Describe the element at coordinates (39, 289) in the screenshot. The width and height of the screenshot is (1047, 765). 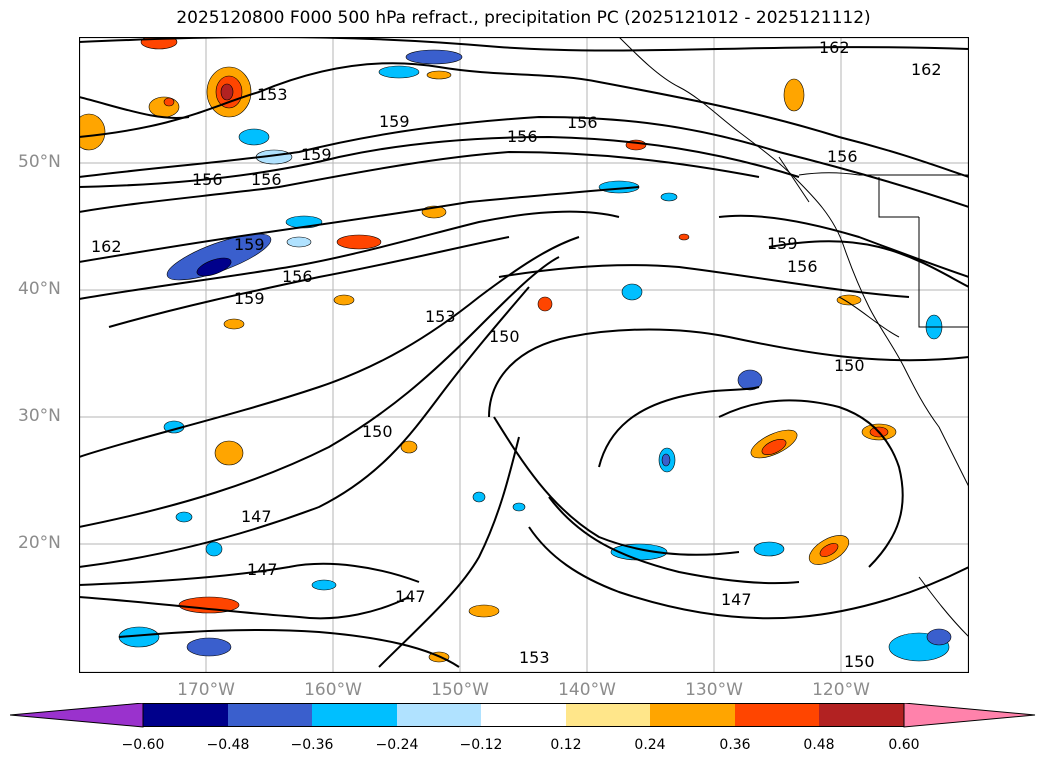
I see `lat-label-40n: 40°N` at that location.